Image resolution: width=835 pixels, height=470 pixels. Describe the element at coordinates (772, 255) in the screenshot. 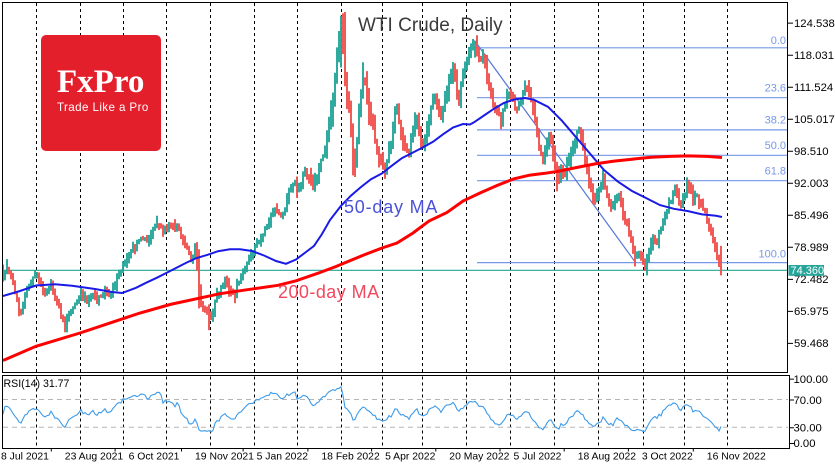

I see `svg-text: 100.0` at that location.